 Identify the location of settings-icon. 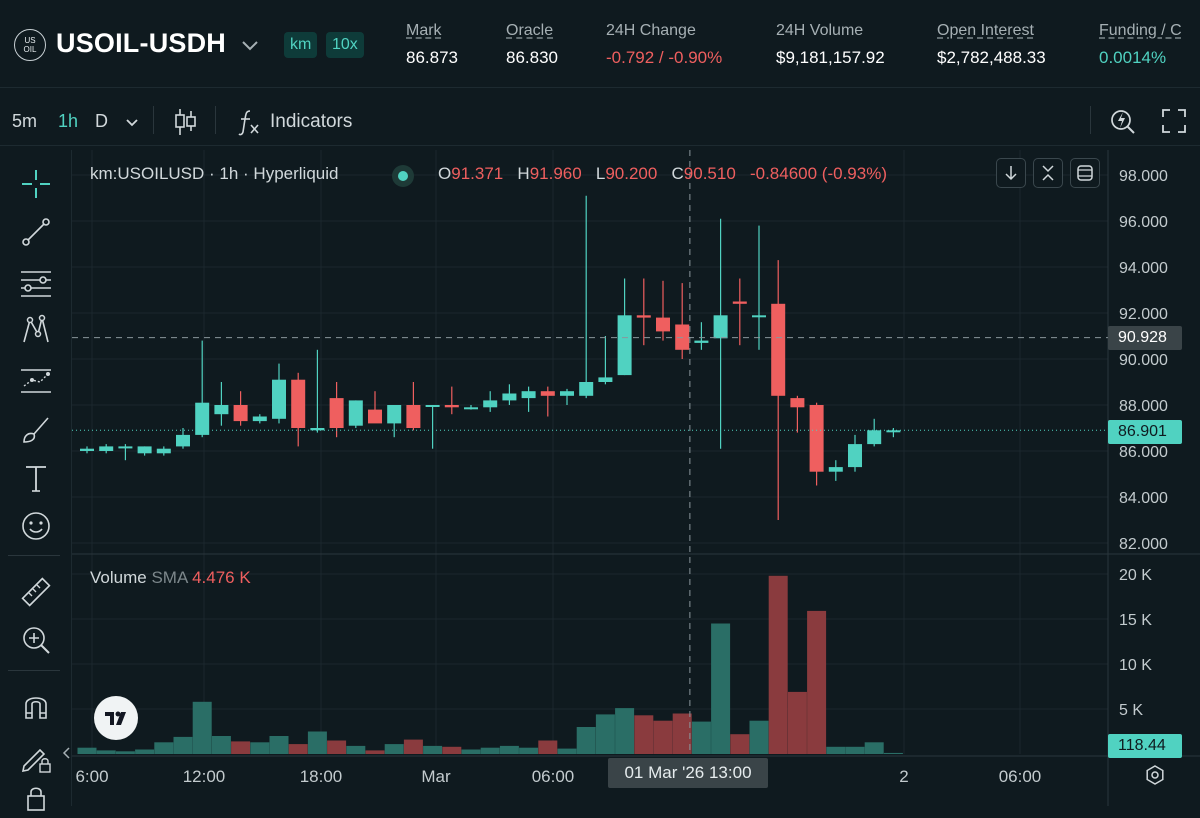
(1155, 775).